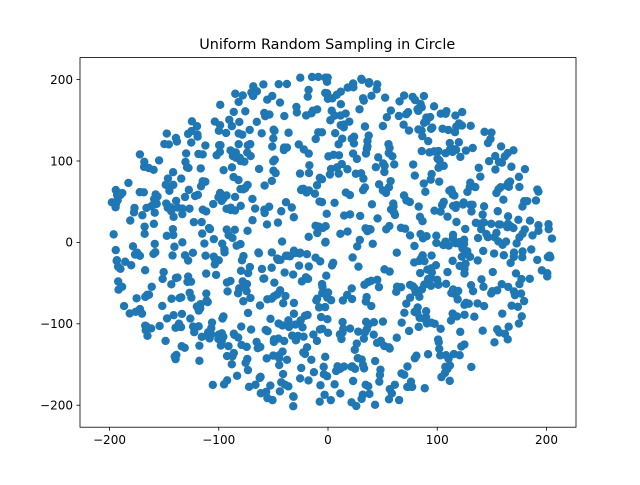 Image resolution: width=640 pixels, height=485 pixels. I want to click on y-tick-label: 100, so click(61, 161).